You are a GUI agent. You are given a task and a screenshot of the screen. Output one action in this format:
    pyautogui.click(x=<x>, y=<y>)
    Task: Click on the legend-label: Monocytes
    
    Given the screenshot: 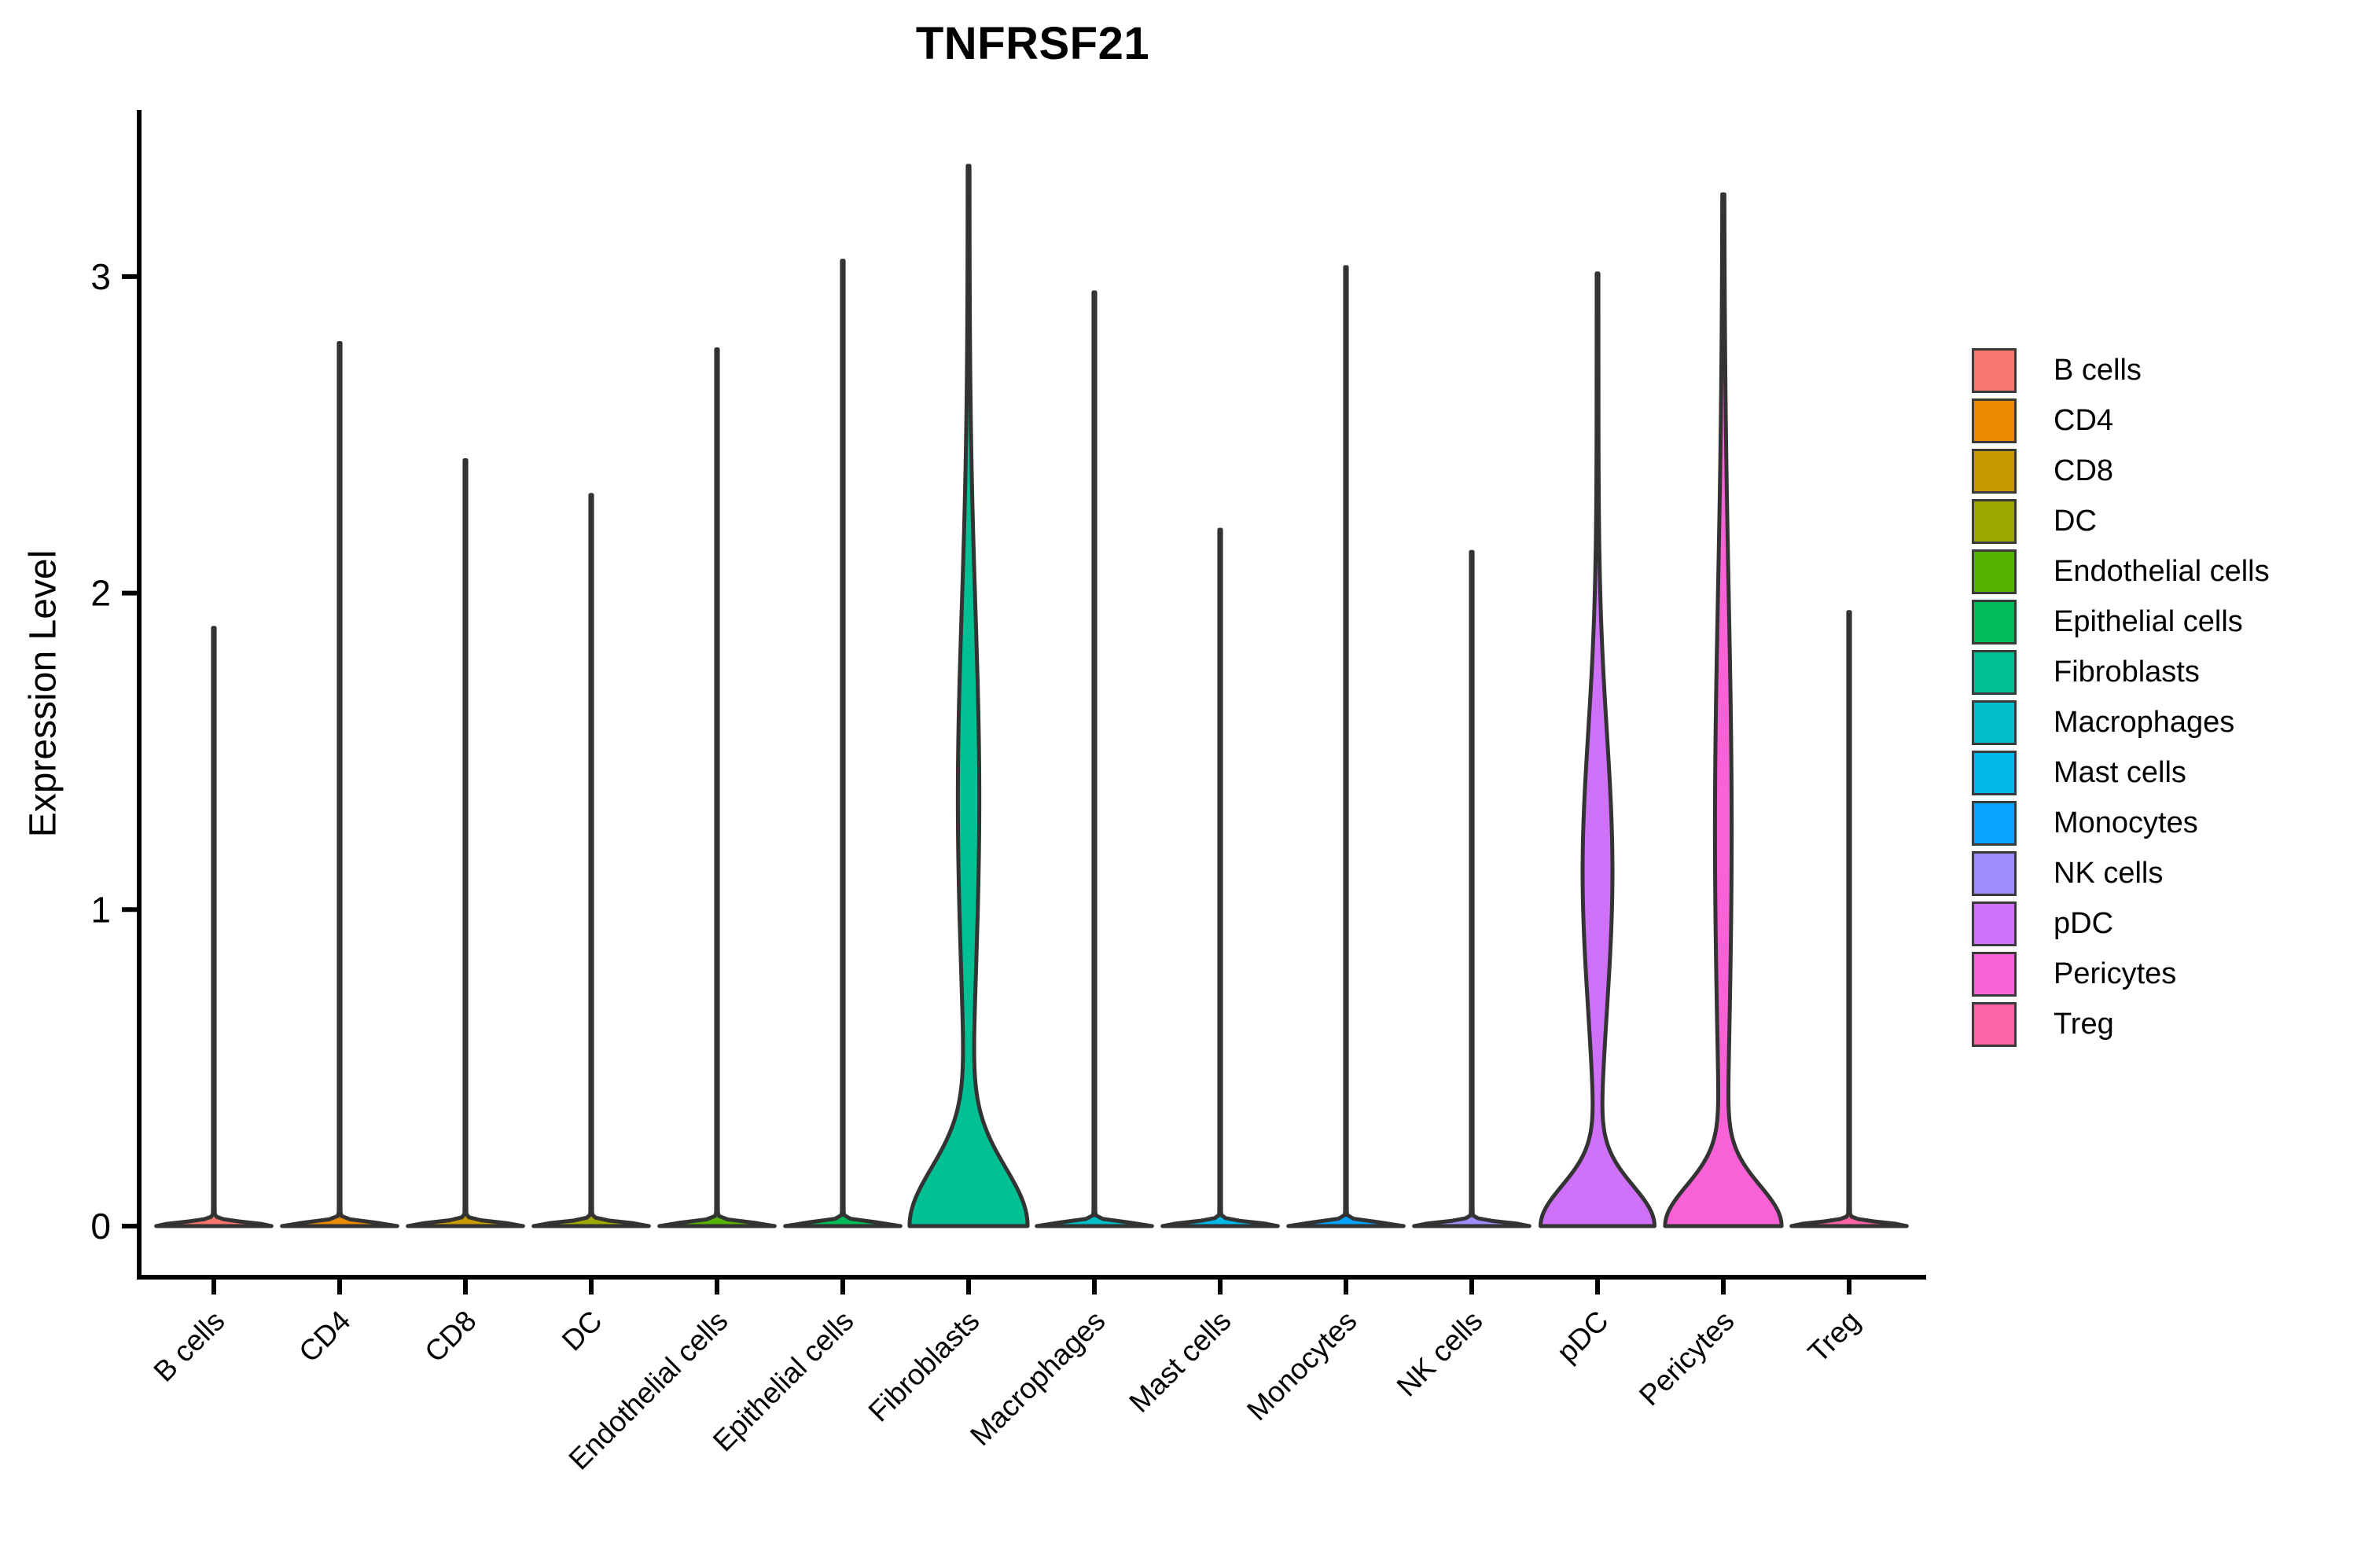 What is the action you would take?
    pyautogui.click(x=2126, y=822)
    